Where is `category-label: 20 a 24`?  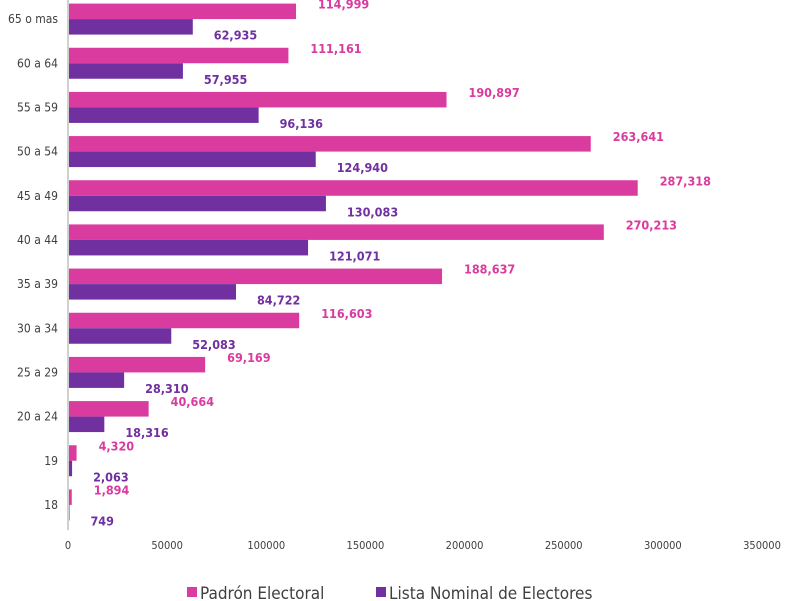
category-label: 20 a 24 is located at coordinates (37, 417).